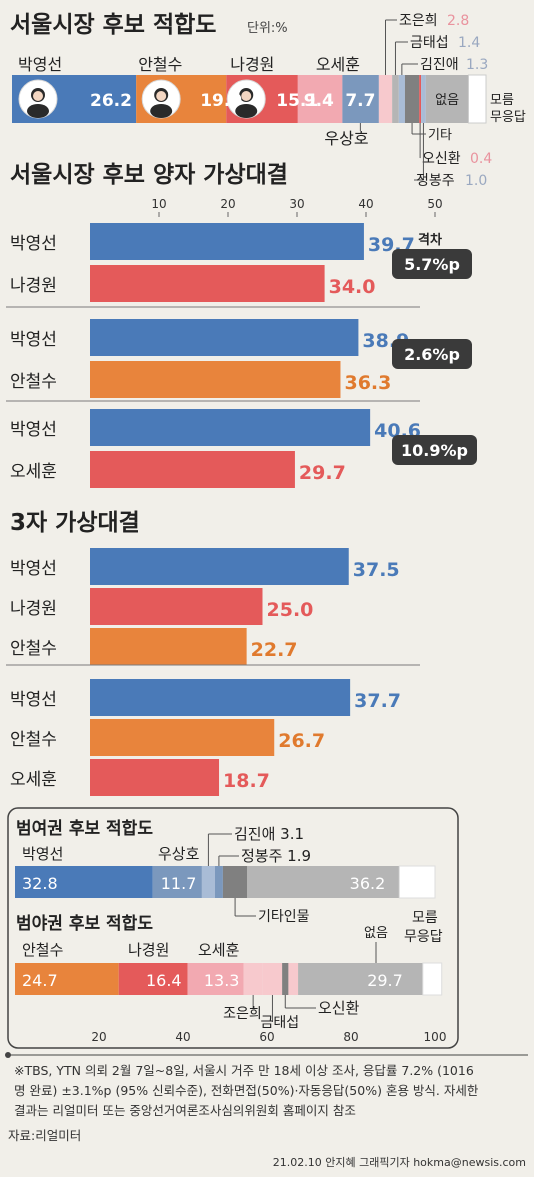 The image size is (534, 1177). What do you see at coordinates (458, 21) in the screenshot?
I see `value-label: 2.8` at bounding box center [458, 21].